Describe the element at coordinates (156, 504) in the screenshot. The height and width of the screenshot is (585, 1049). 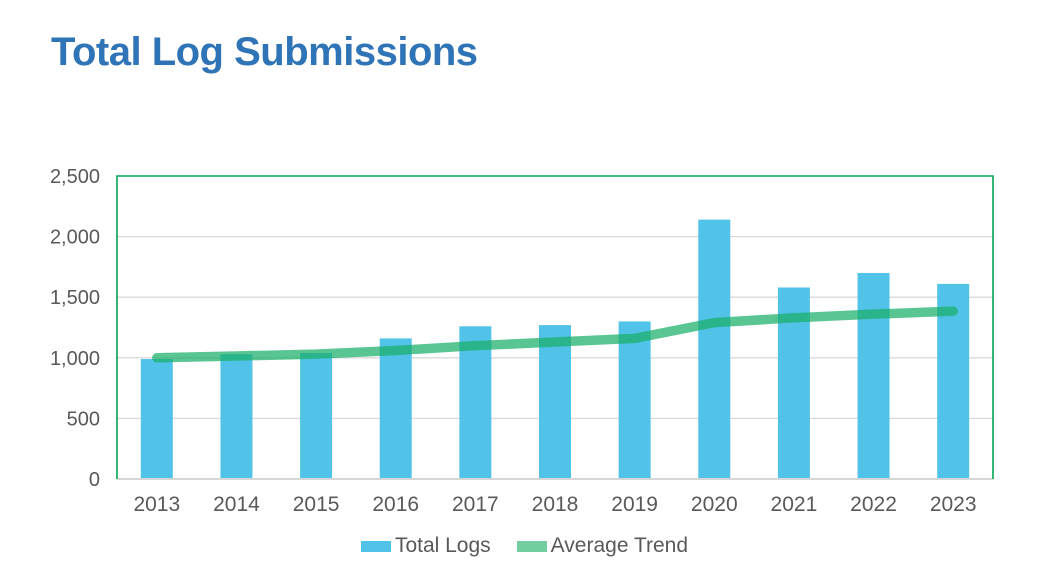
I see `x-axis-tick-label: 2013` at that location.